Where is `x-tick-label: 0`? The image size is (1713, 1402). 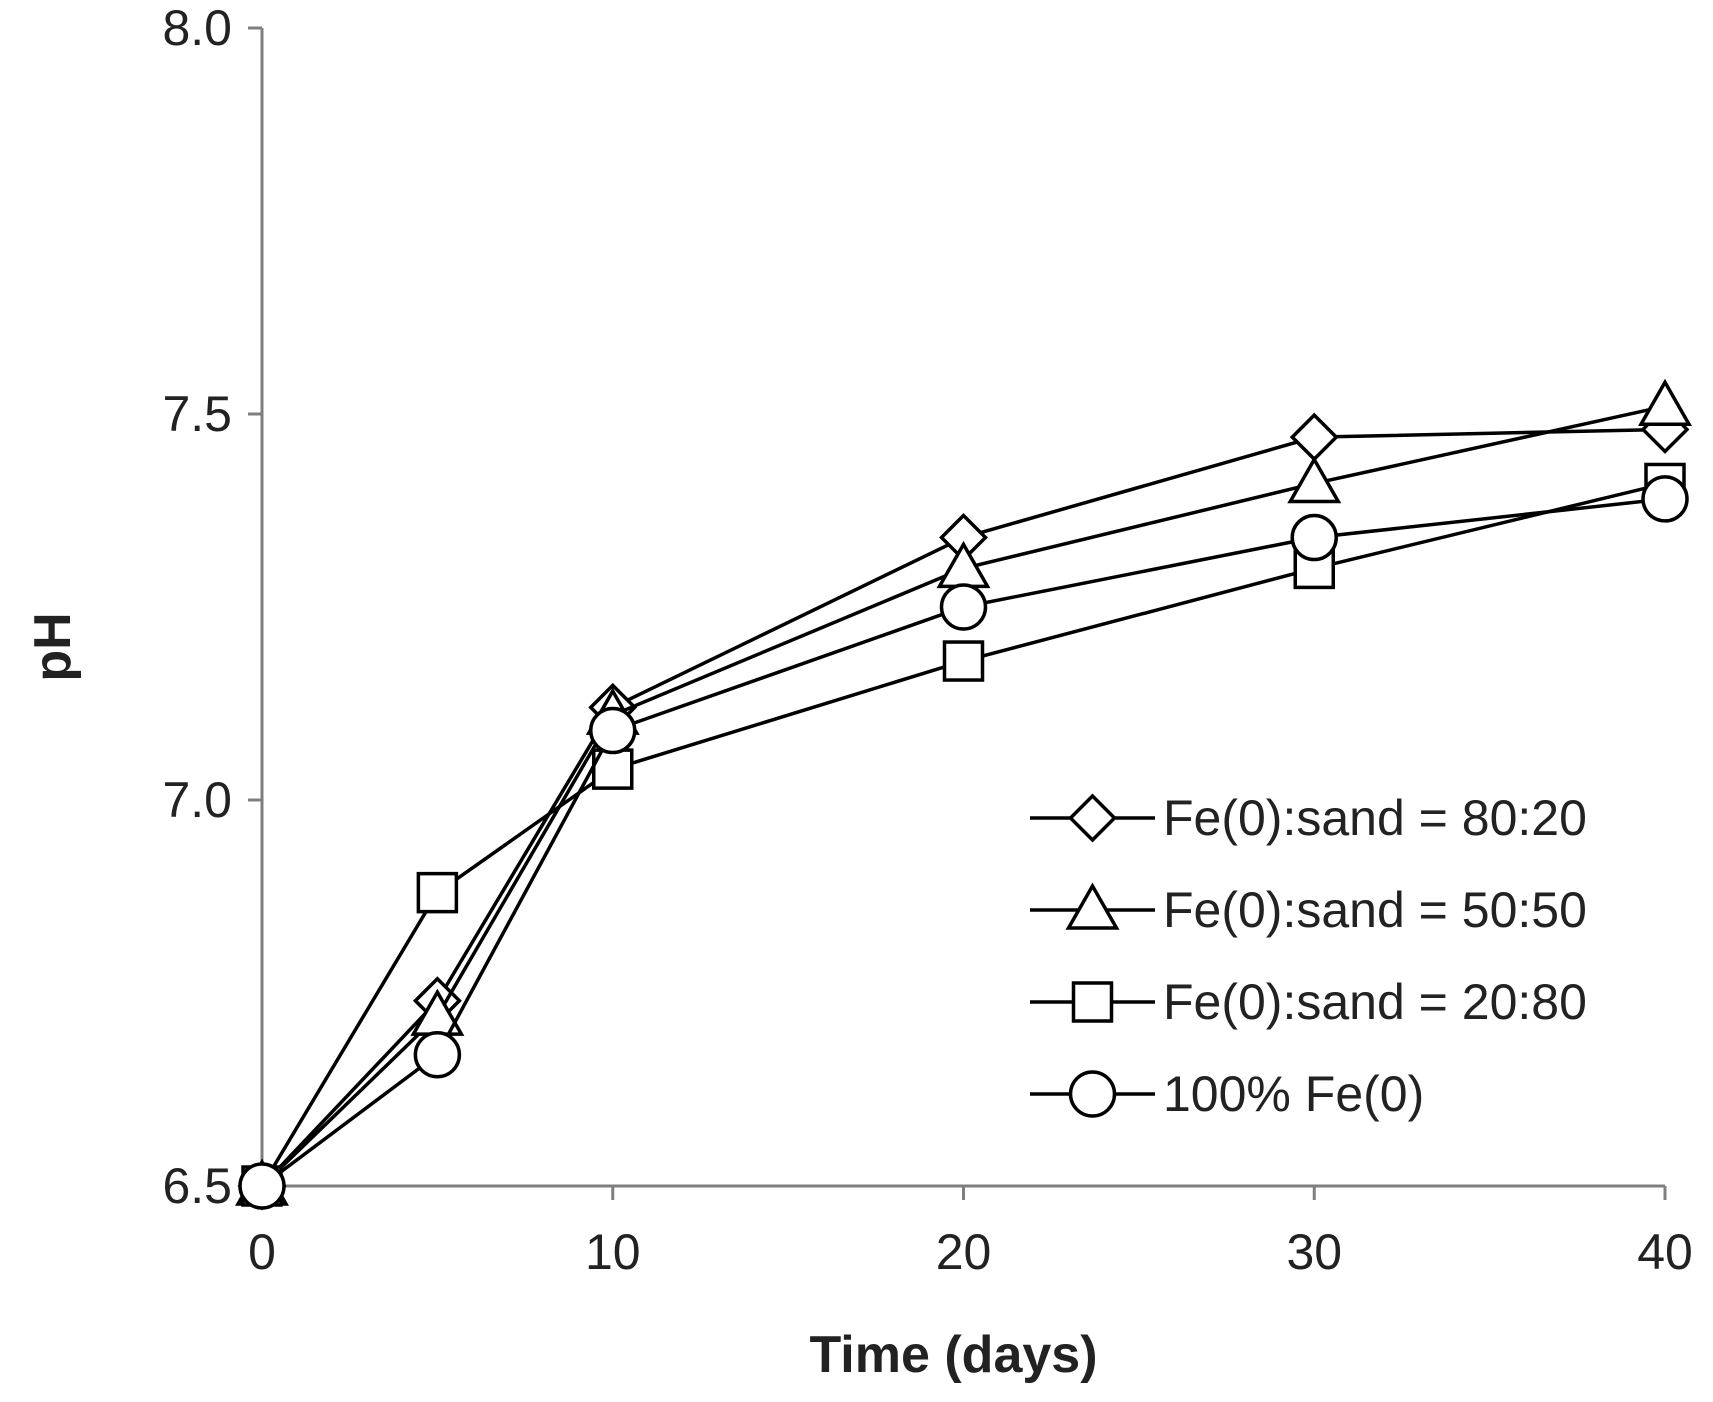 x-tick-label: 0 is located at coordinates (262, 1252).